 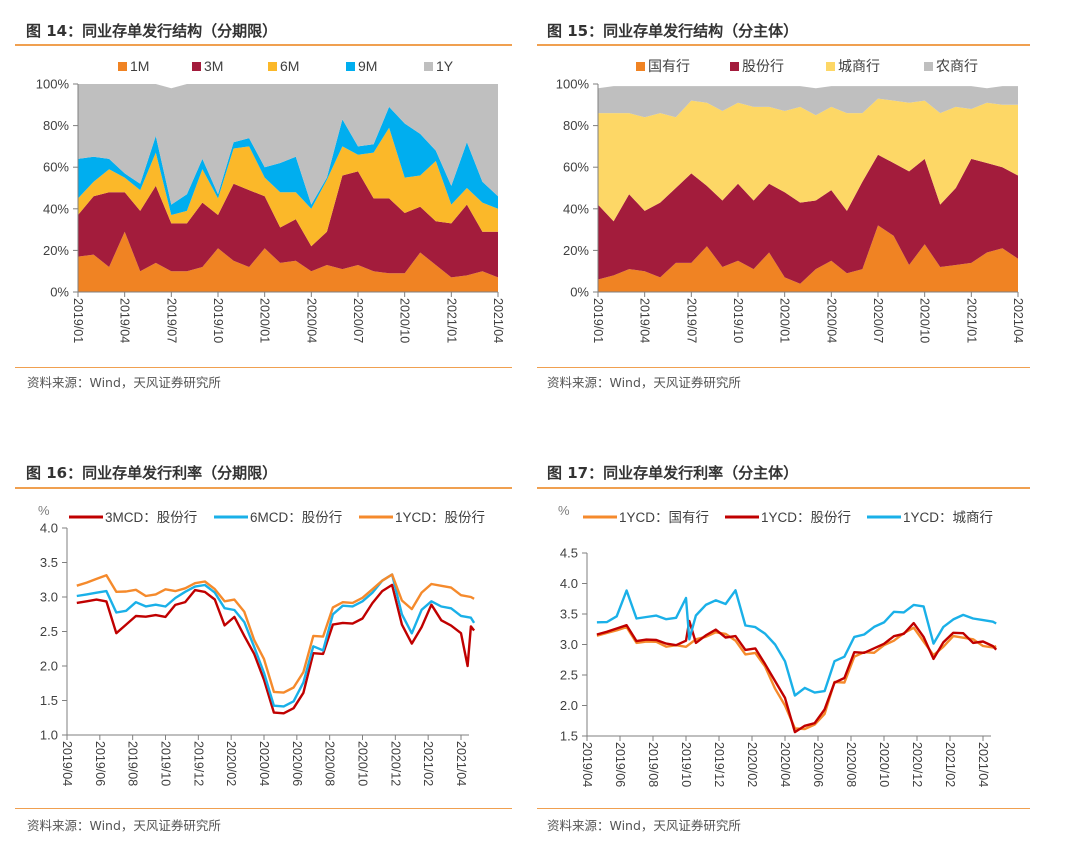 What do you see at coordinates (213, 66) in the screenshot?
I see `legend-label: 3M` at bounding box center [213, 66].